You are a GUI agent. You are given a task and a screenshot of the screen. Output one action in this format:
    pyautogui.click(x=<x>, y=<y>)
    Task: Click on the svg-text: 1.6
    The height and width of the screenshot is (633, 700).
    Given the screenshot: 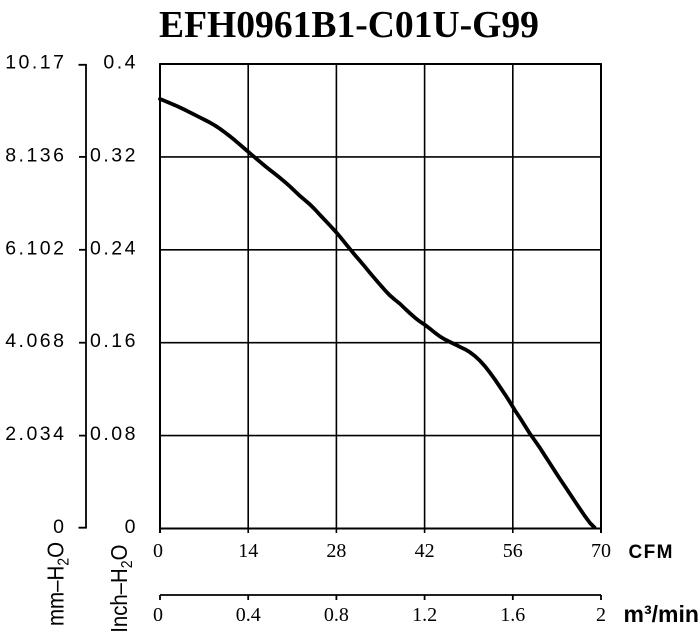 What is the action you would take?
    pyautogui.click(x=512, y=615)
    